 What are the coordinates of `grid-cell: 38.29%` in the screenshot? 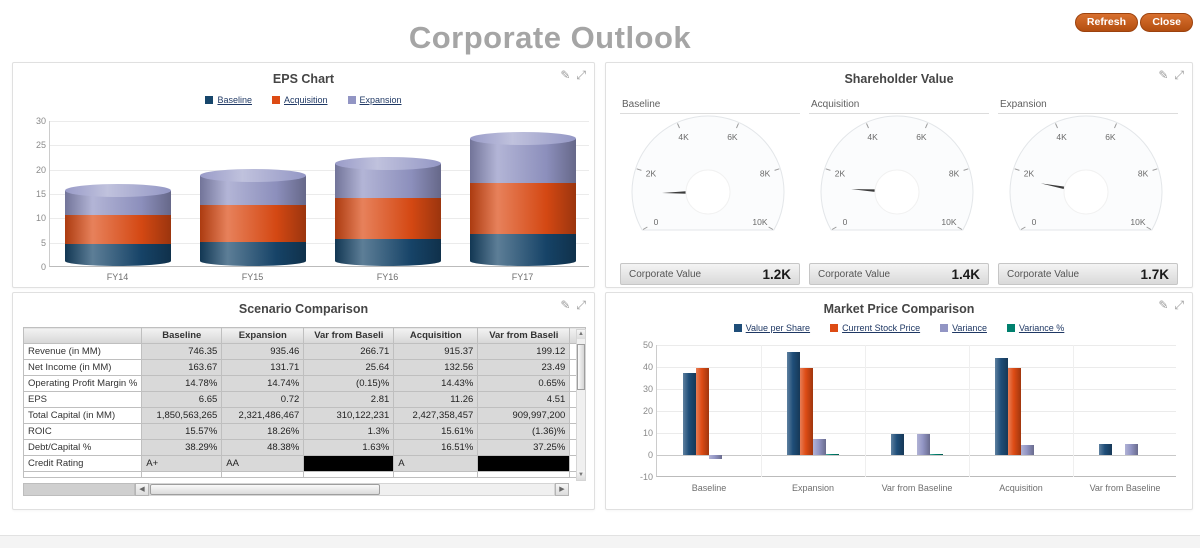 It's located at (182, 447).